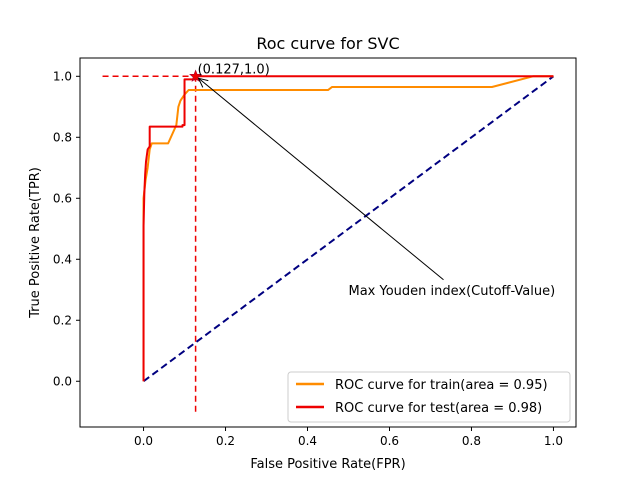 The image size is (640, 480). I want to click on cutoff-coordinate-label: (0.127,1.0), so click(234, 69).